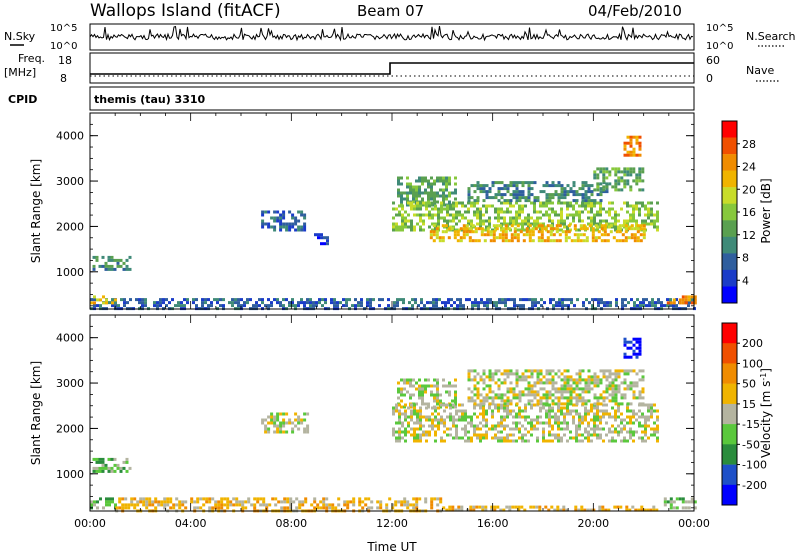 This screenshot has height=554, width=800. I want to click on velocity-ytick-label: 2000, so click(70, 428).